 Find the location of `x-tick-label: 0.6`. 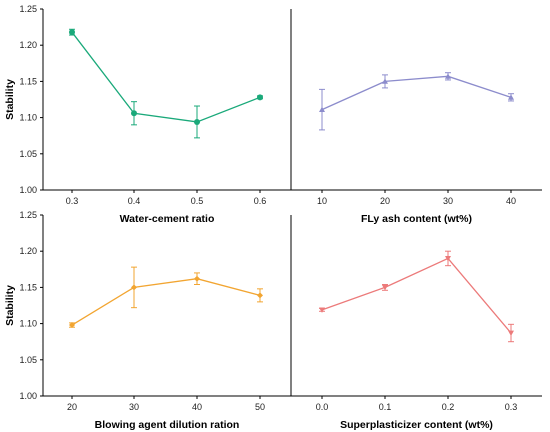

x-tick-label: 0.6 is located at coordinates (260, 201).